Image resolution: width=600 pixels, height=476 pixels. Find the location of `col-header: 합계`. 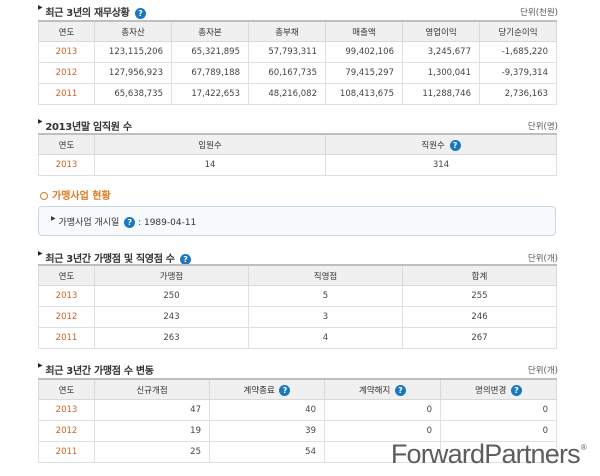

col-header: 합계 is located at coordinates (479, 275).